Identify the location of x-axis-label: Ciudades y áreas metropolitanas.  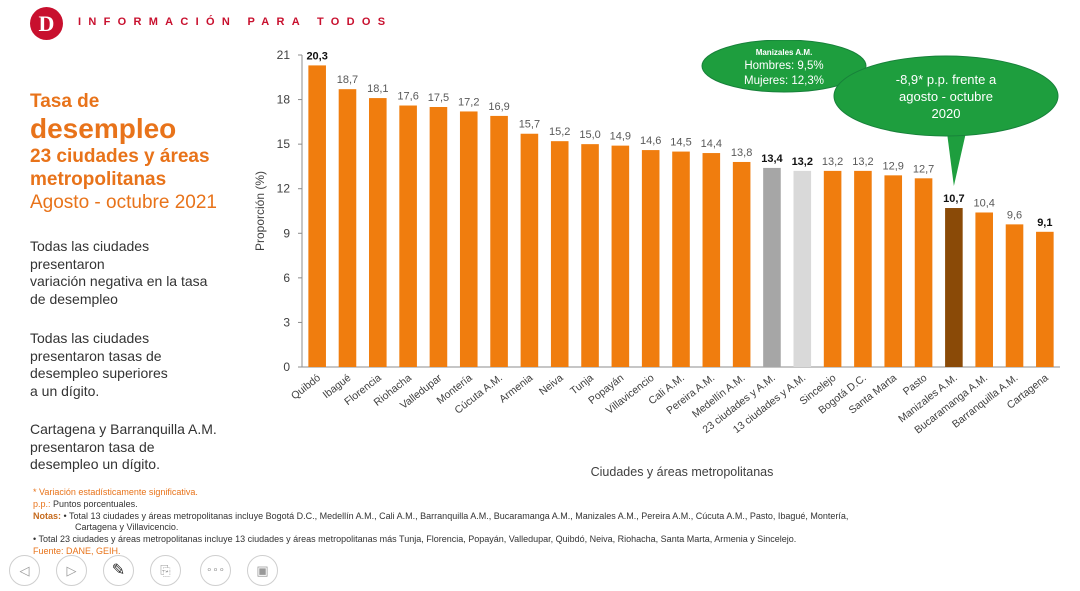
(682, 472).